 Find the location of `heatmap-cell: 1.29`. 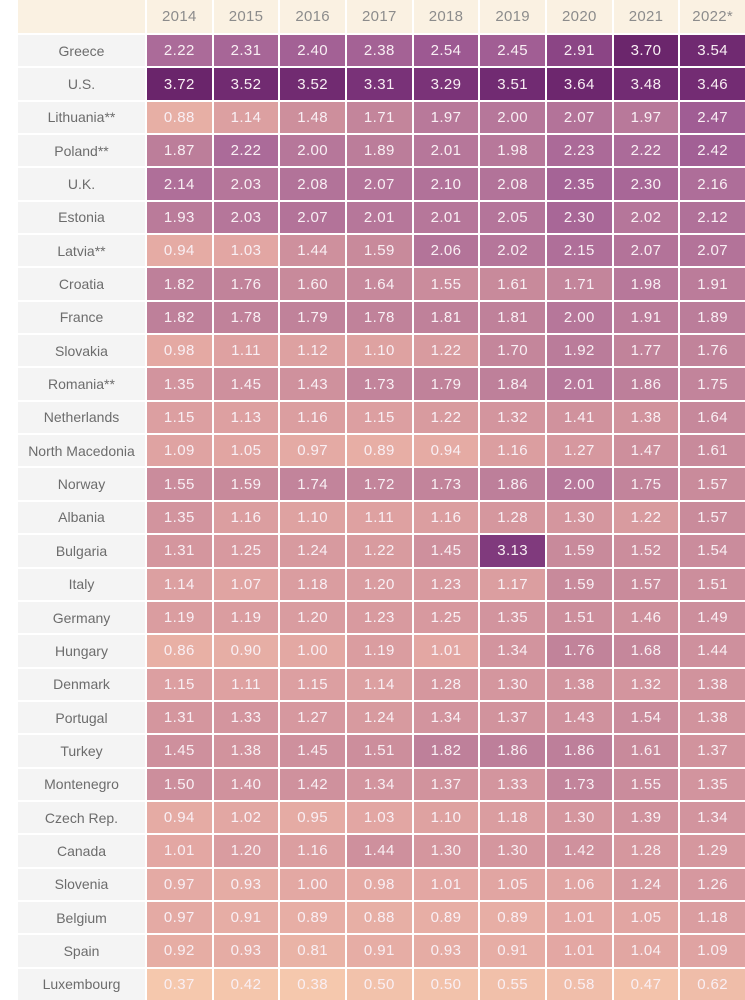

heatmap-cell: 1.29 is located at coordinates (712, 851).